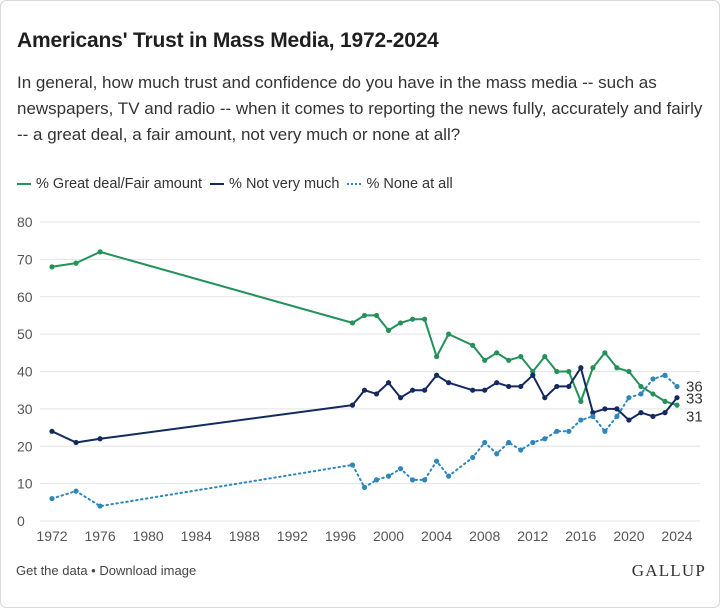  I want to click on data-point-not-very-much-1998, so click(364, 390).